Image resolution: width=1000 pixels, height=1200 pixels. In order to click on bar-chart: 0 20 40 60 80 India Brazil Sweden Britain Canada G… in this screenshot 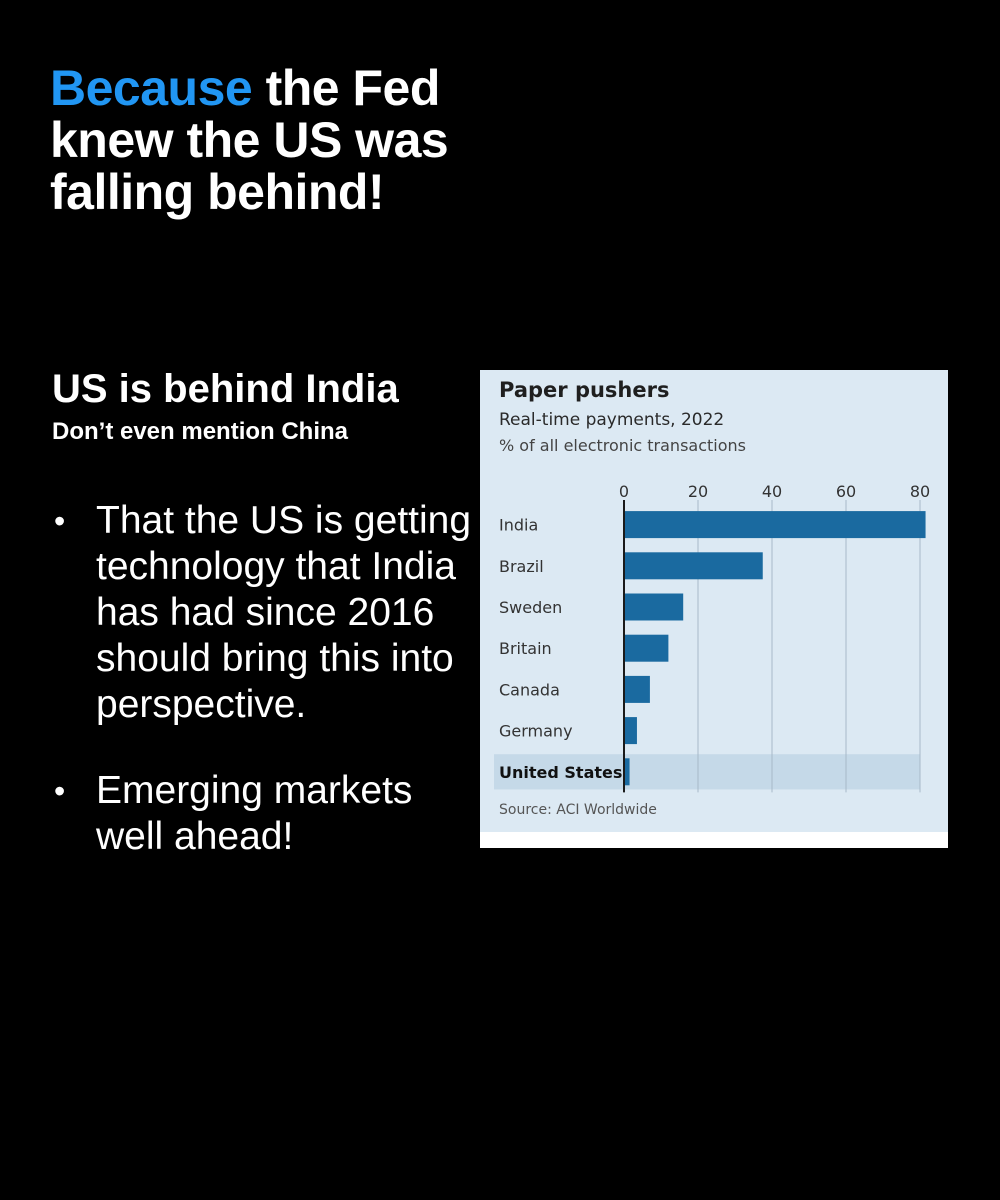, I will do `click(712, 637)`.